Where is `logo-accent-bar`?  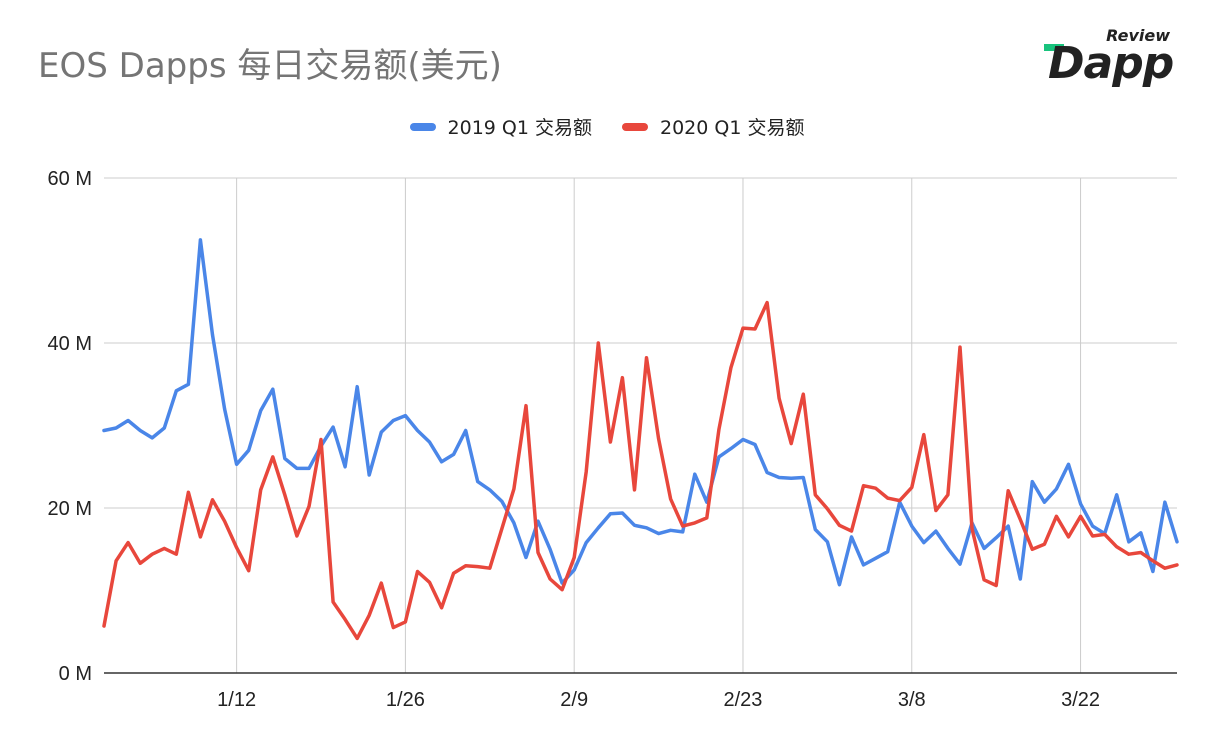 logo-accent-bar is located at coordinates (1054, 47).